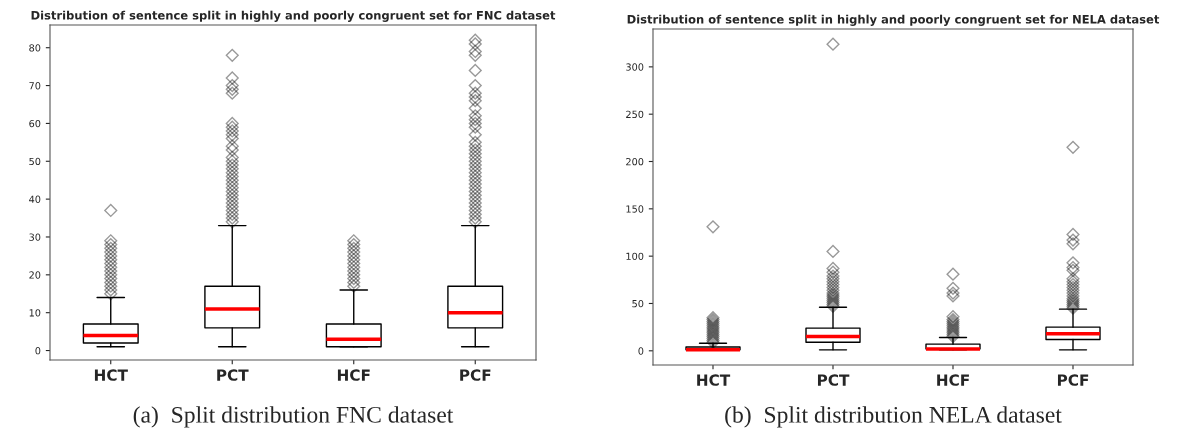 The height and width of the screenshot is (432, 1187). What do you see at coordinates (35, 237) in the screenshot?
I see `y-tick-label: 30` at bounding box center [35, 237].